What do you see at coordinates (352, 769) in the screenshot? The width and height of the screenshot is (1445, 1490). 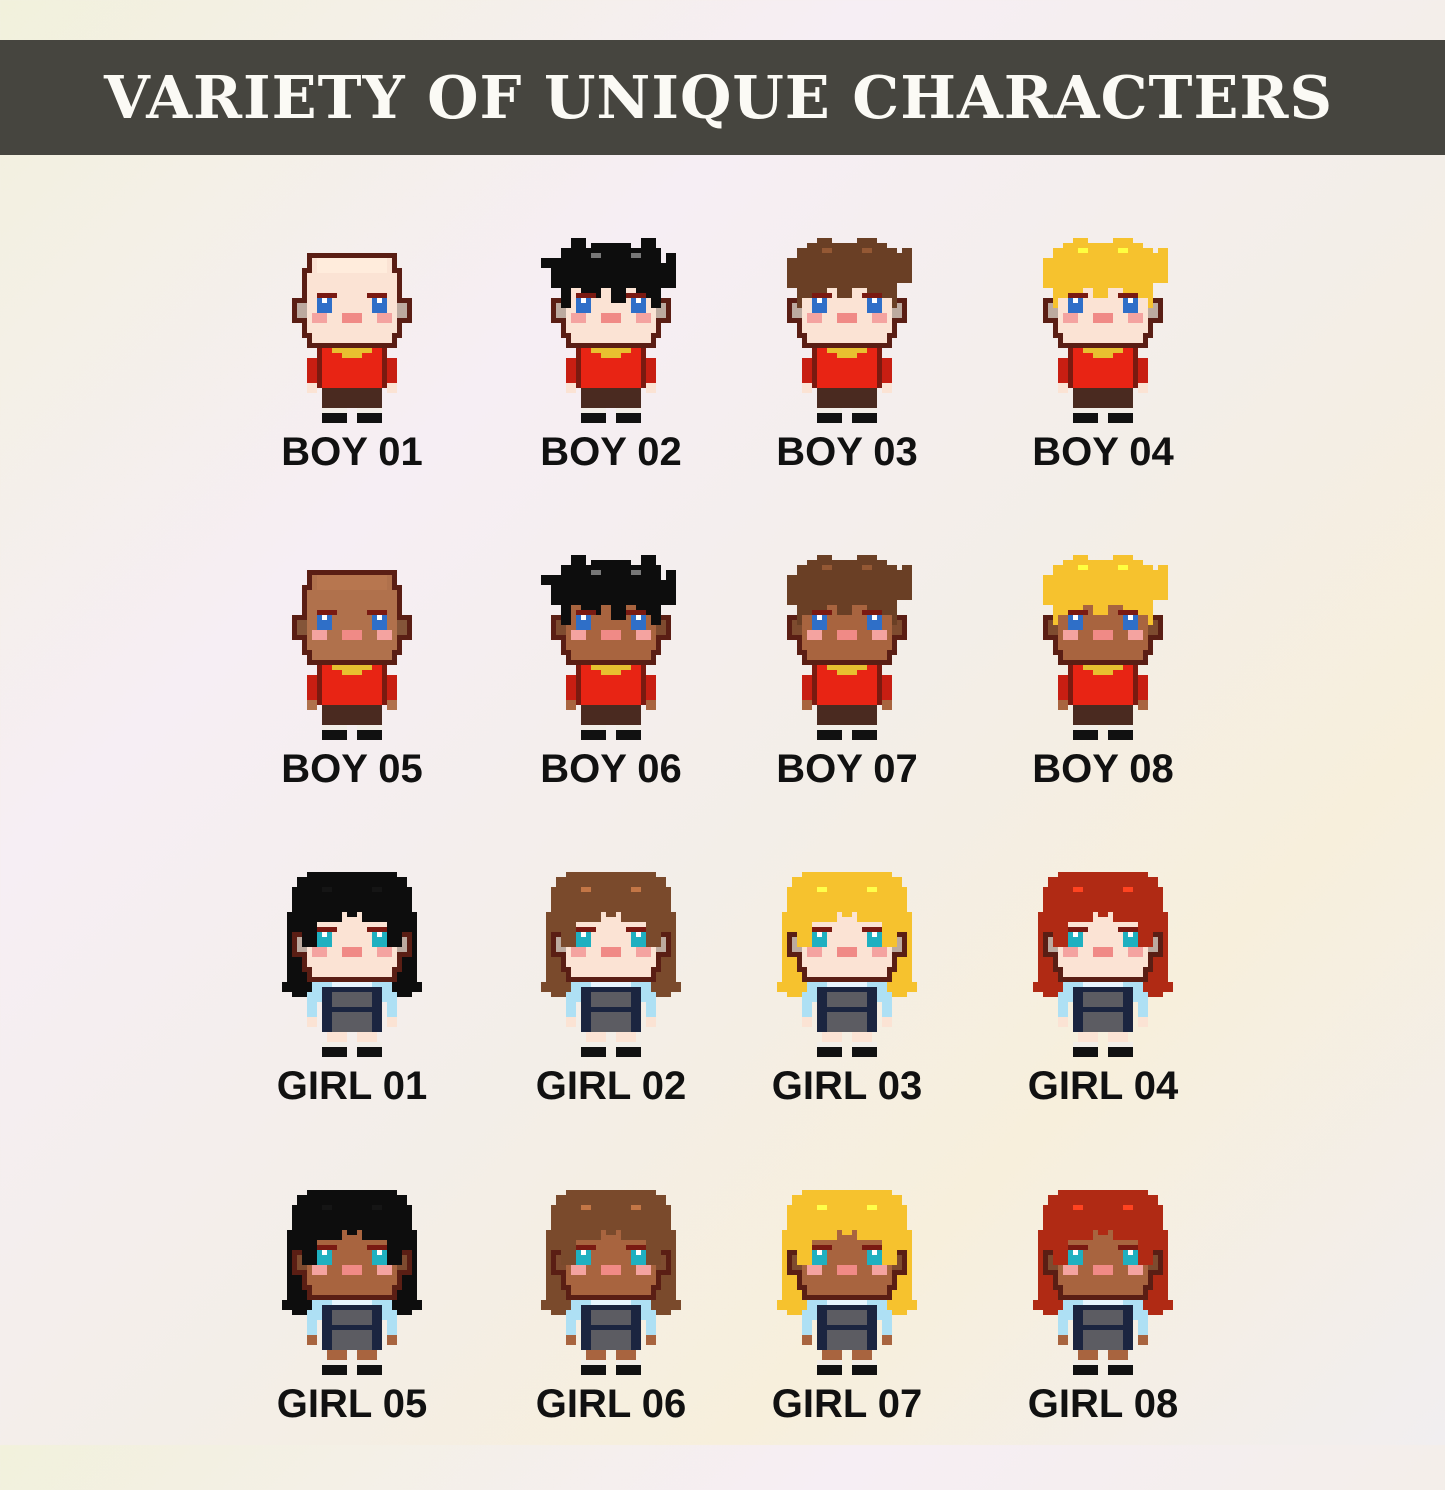 I see `character-label: BOY 05` at bounding box center [352, 769].